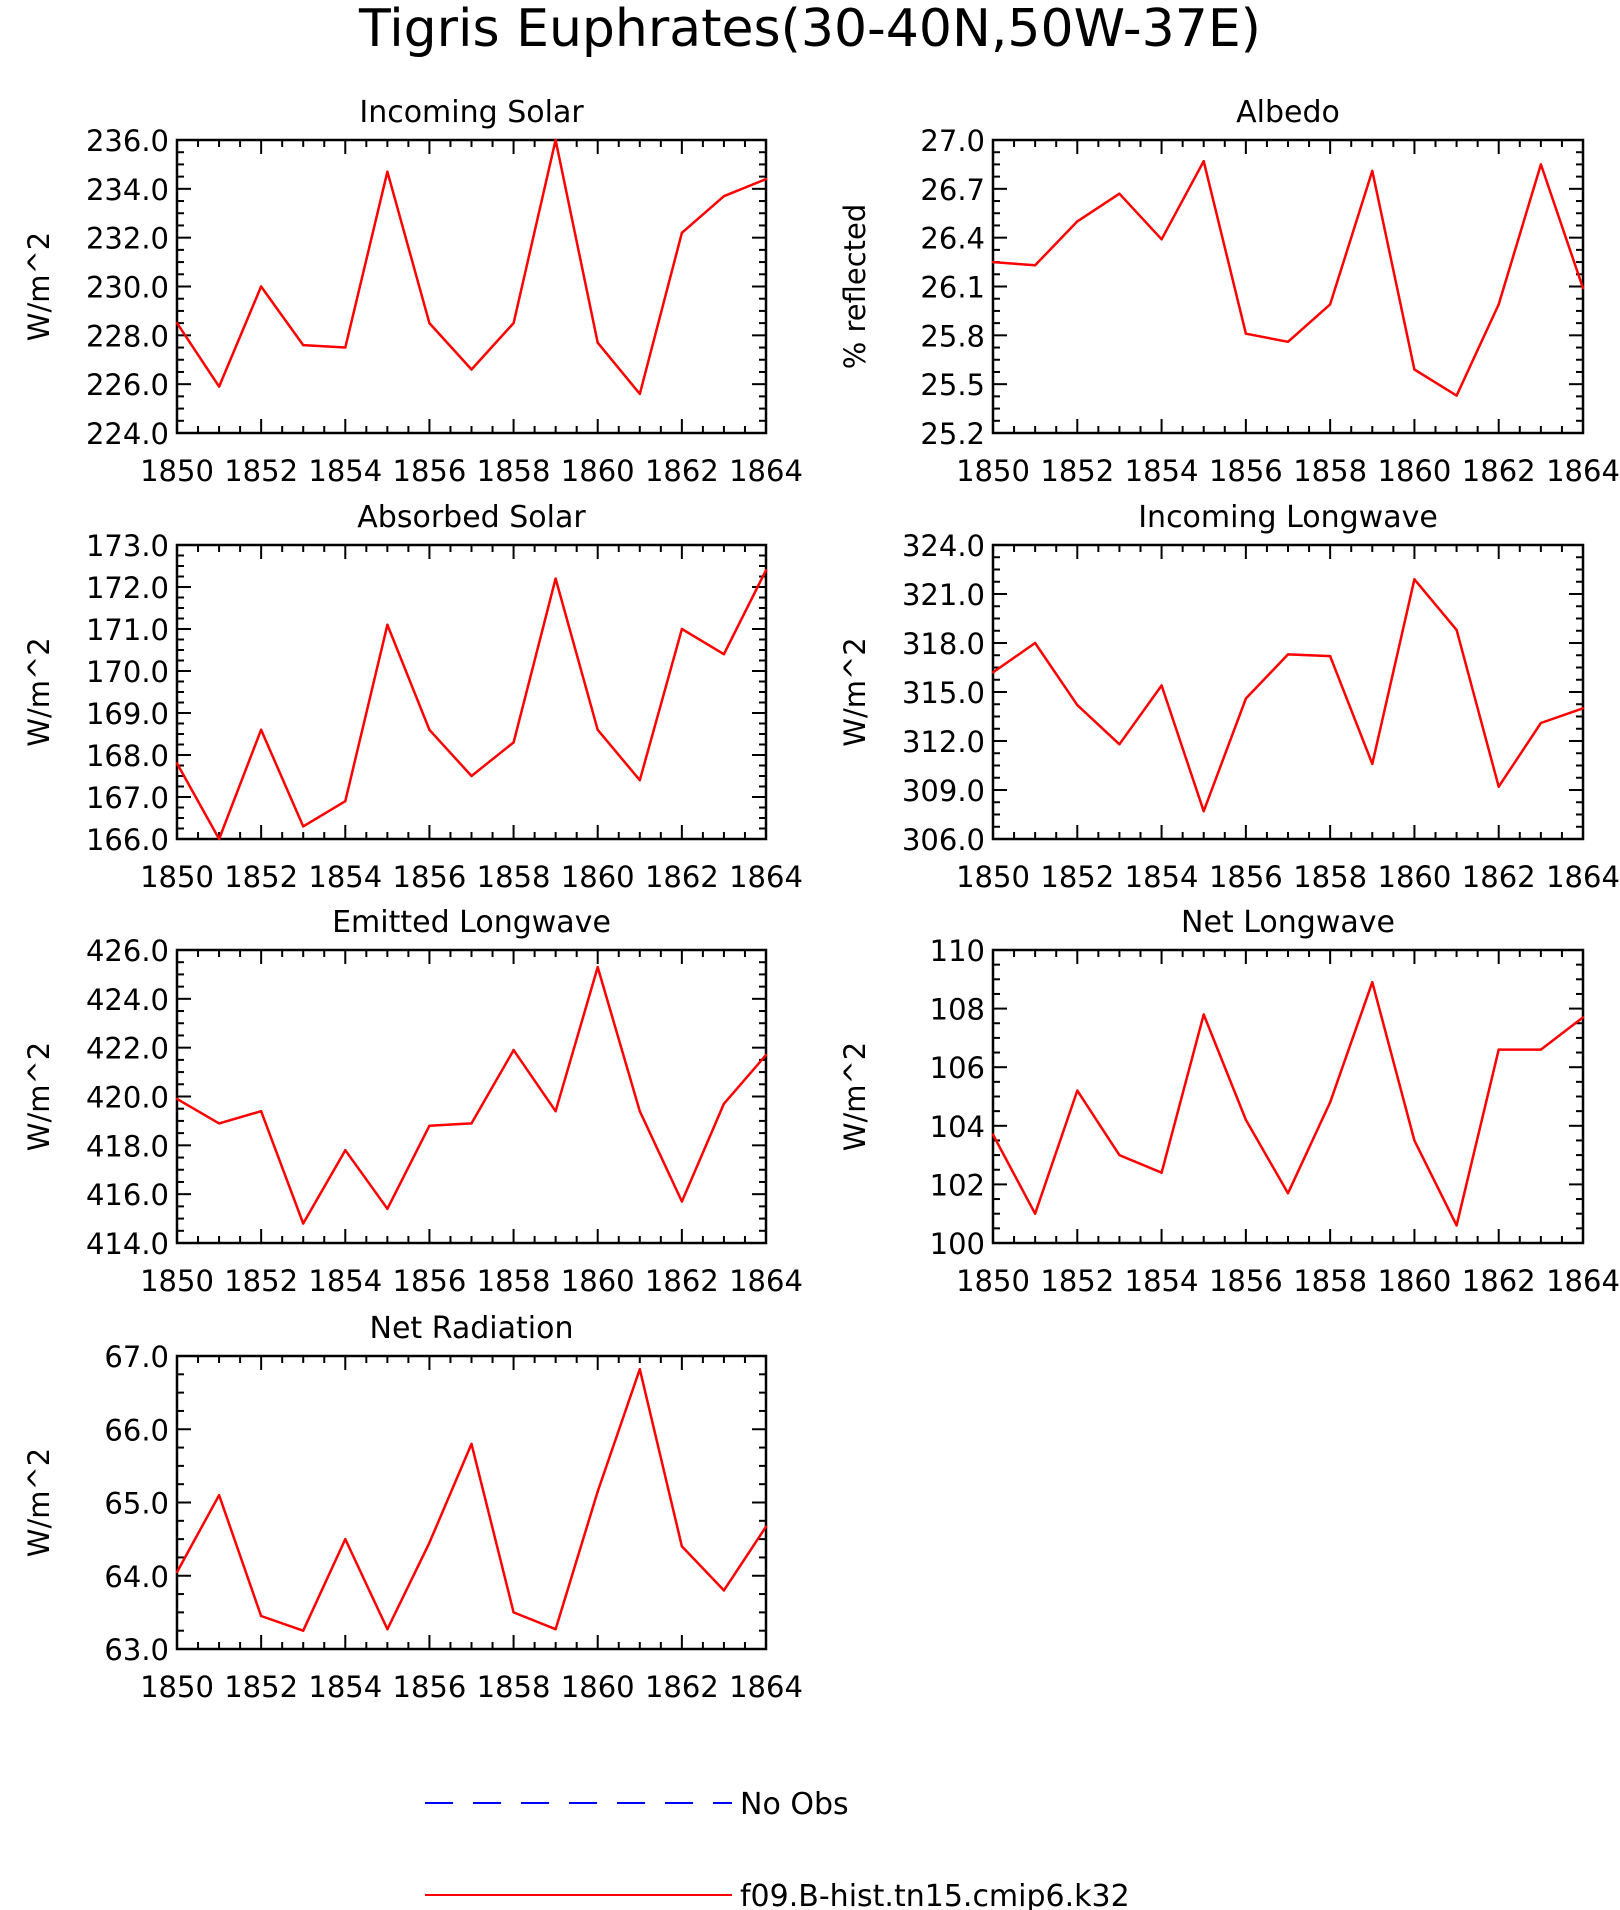  Describe the element at coordinates (127, 672) in the screenshot. I see `y-tick-label: 170.0` at that location.